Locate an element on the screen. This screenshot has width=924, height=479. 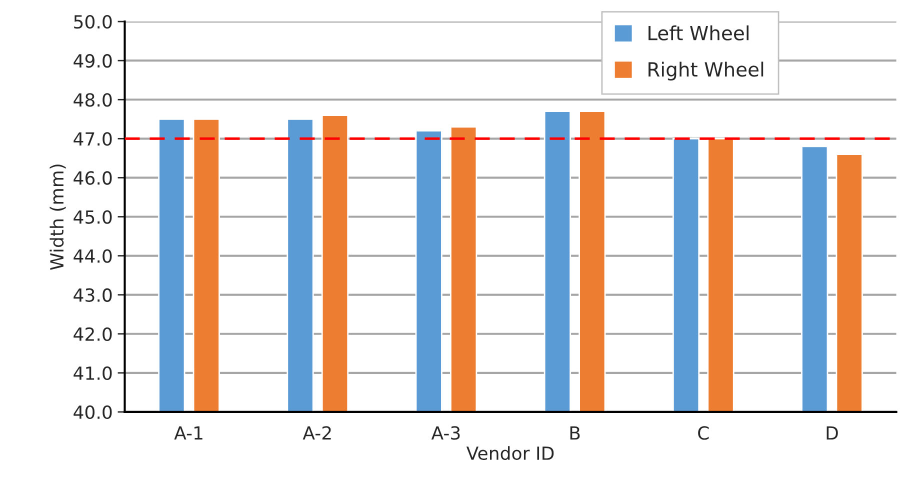
y-tick-label: 43.0 is located at coordinates (93, 295).